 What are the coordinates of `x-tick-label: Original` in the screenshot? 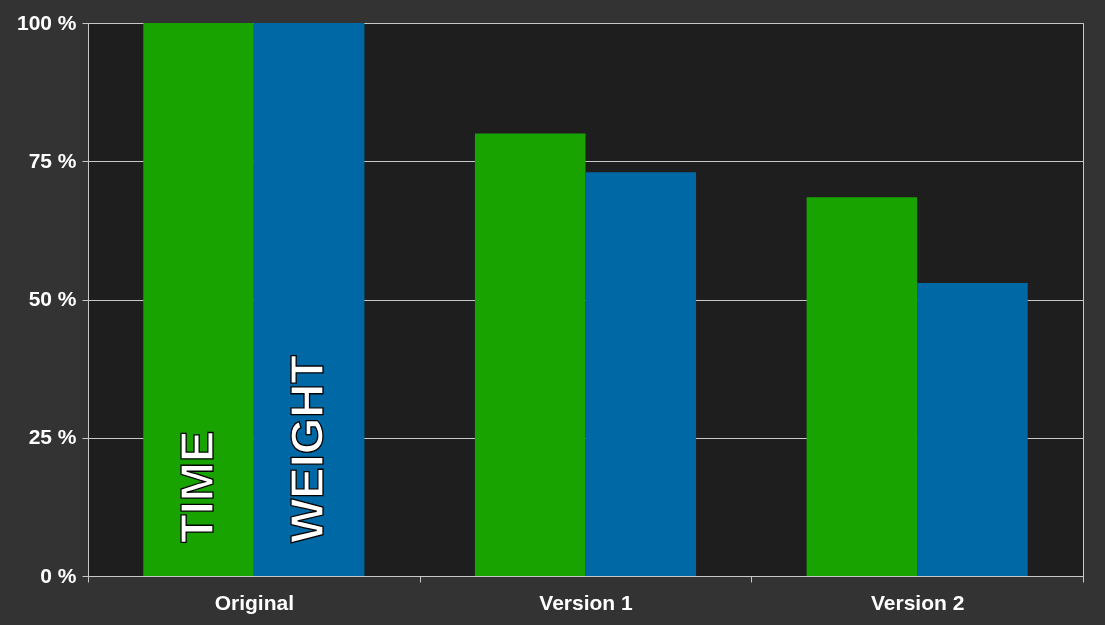 It's located at (254, 602).